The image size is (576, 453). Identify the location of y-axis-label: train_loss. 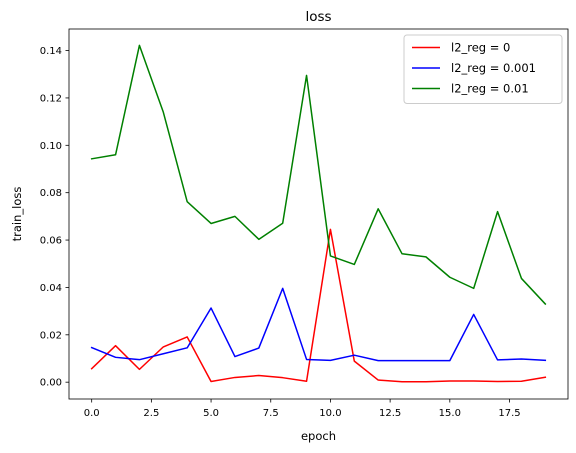
(17, 214).